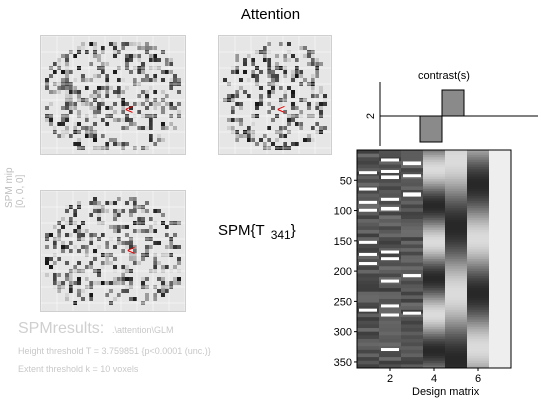  What do you see at coordinates (15, 173) in the screenshot?
I see `mip-caption: SPM mip [0, 0, 0]` at bounding box center [15, 173].